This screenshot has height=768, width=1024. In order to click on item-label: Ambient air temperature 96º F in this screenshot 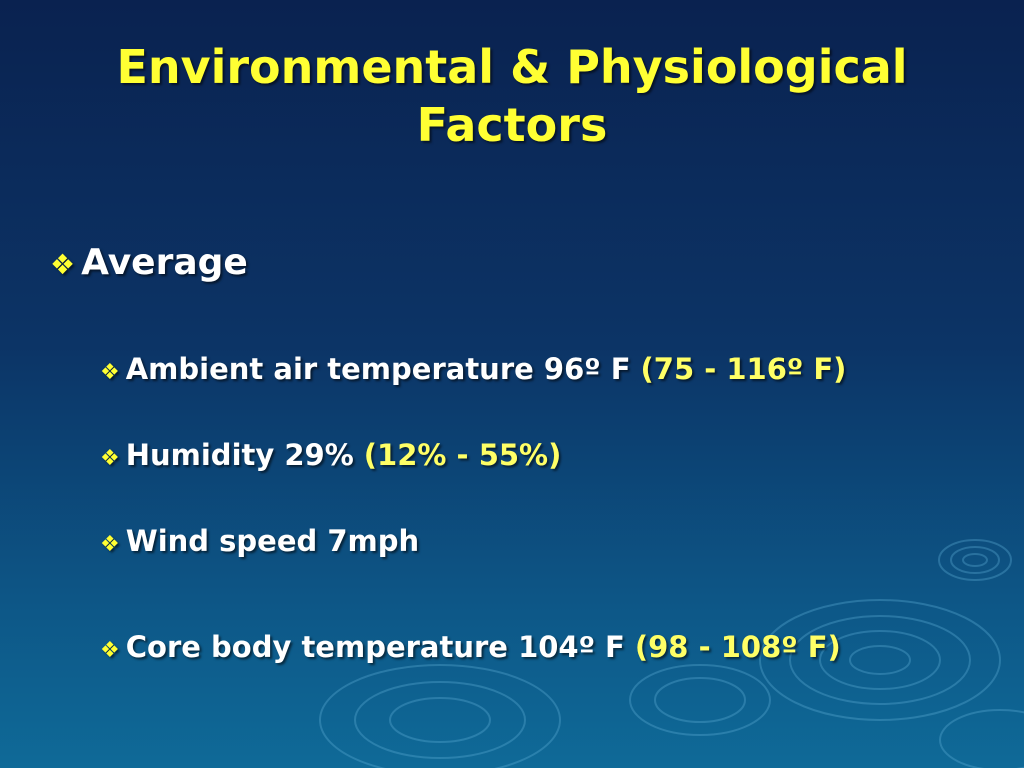, I will do `click(378, 369)`.